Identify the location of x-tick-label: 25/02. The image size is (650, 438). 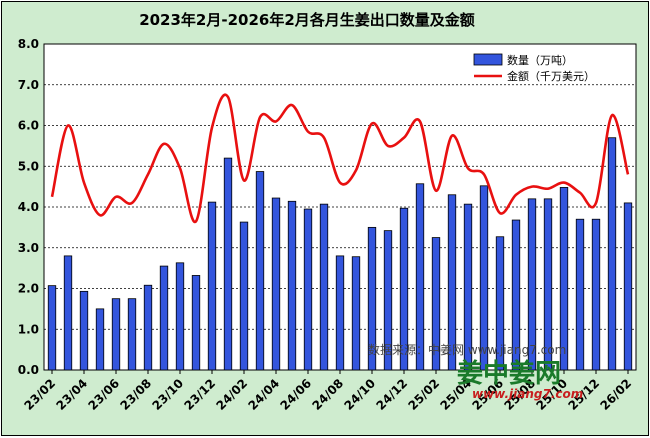
(424, 394).